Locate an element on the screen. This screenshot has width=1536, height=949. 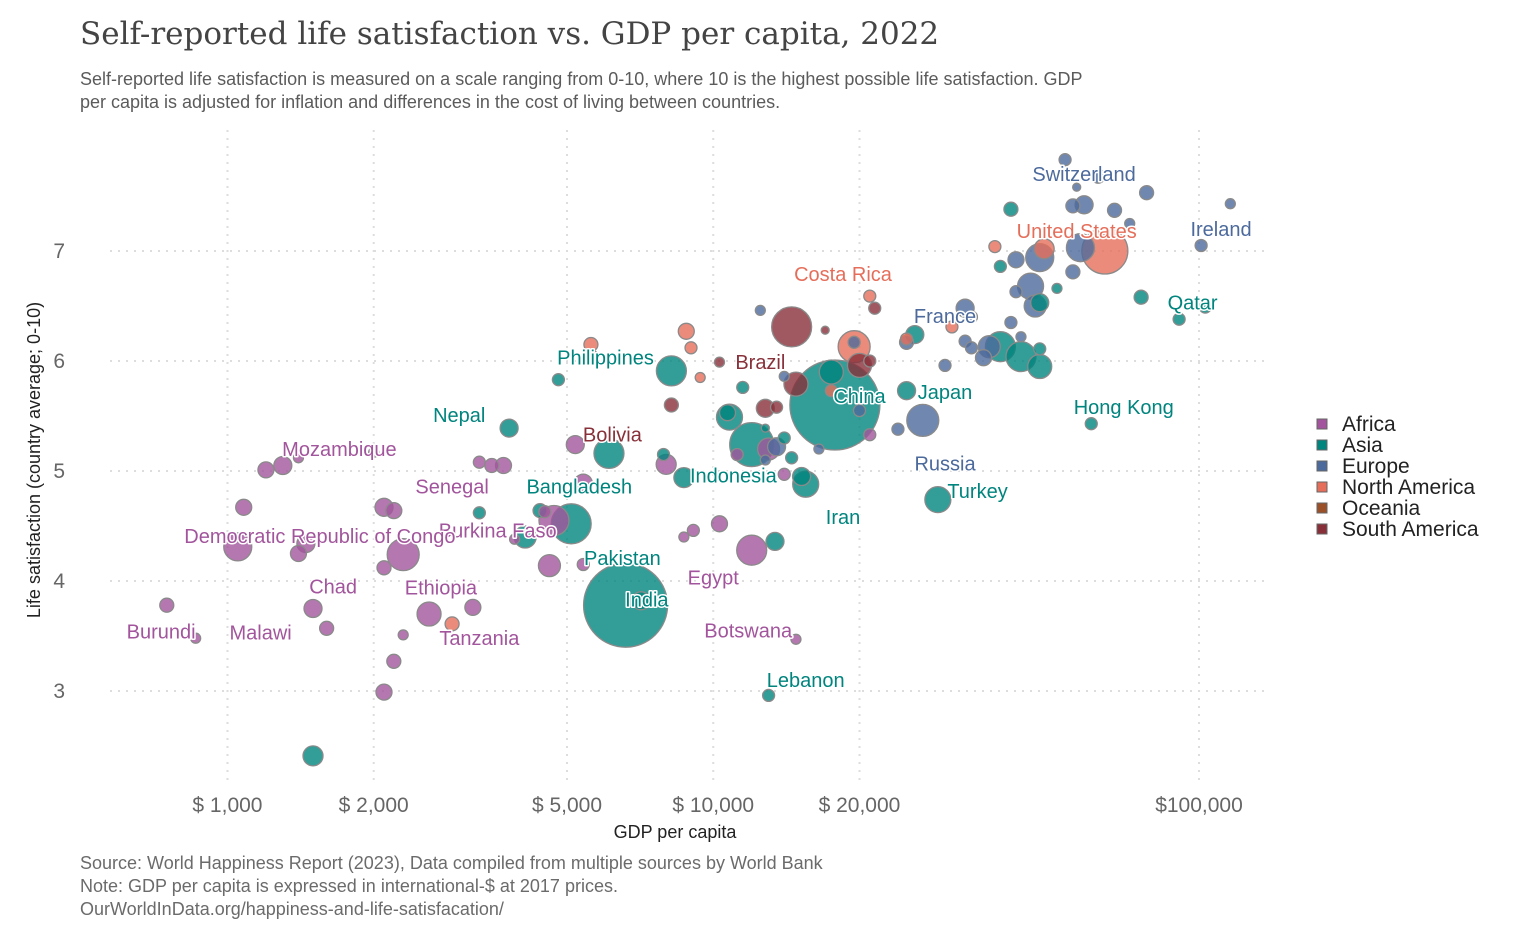
x-tick-label: $ 10,000 is located at coordinates (713, 805).